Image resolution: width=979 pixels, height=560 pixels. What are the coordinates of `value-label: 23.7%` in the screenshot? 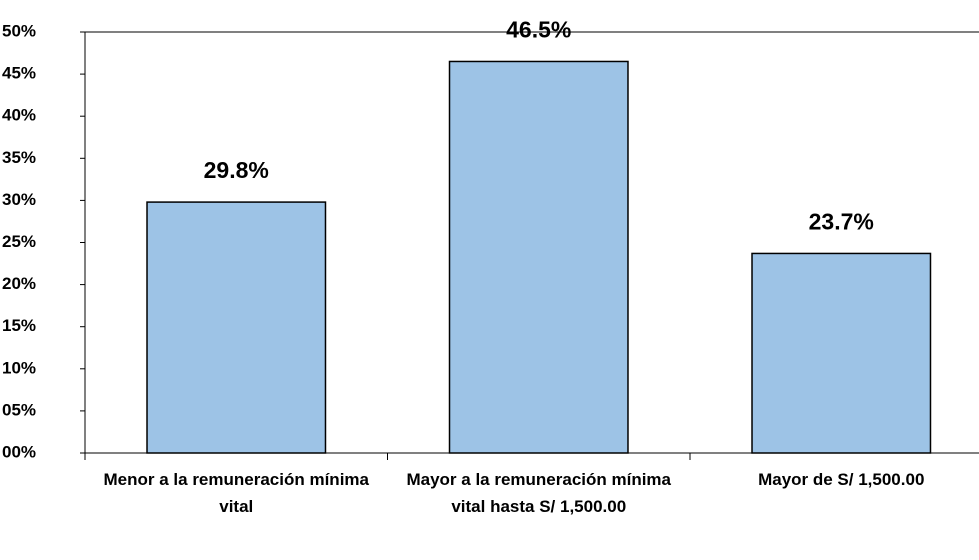 It's located at (841, 222).